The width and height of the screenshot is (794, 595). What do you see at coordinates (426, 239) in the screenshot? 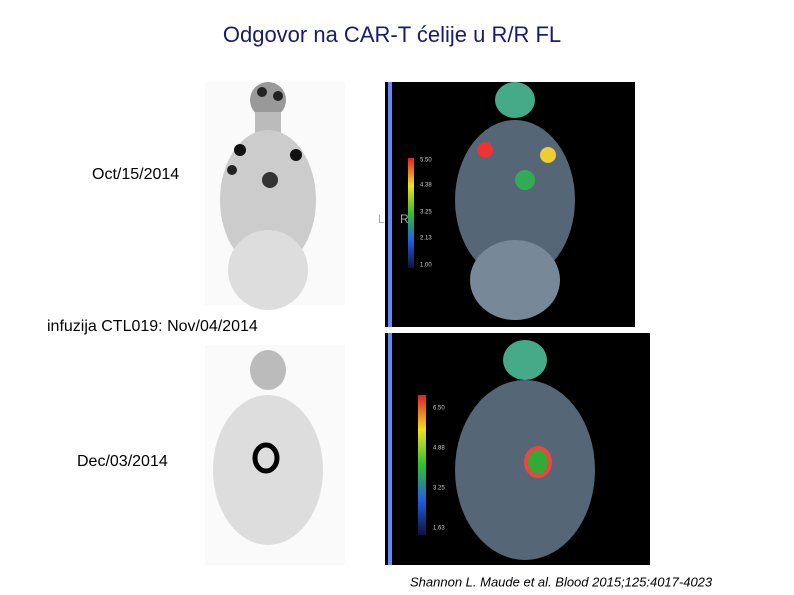
I see `scale-label: 2.13` at bounding box center [426, 239].